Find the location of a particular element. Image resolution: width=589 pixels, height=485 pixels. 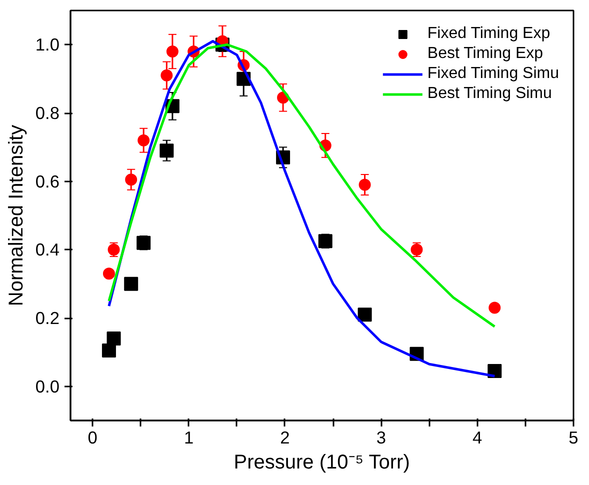

x-tick-label: 1 is located at coordinates (189, 438).